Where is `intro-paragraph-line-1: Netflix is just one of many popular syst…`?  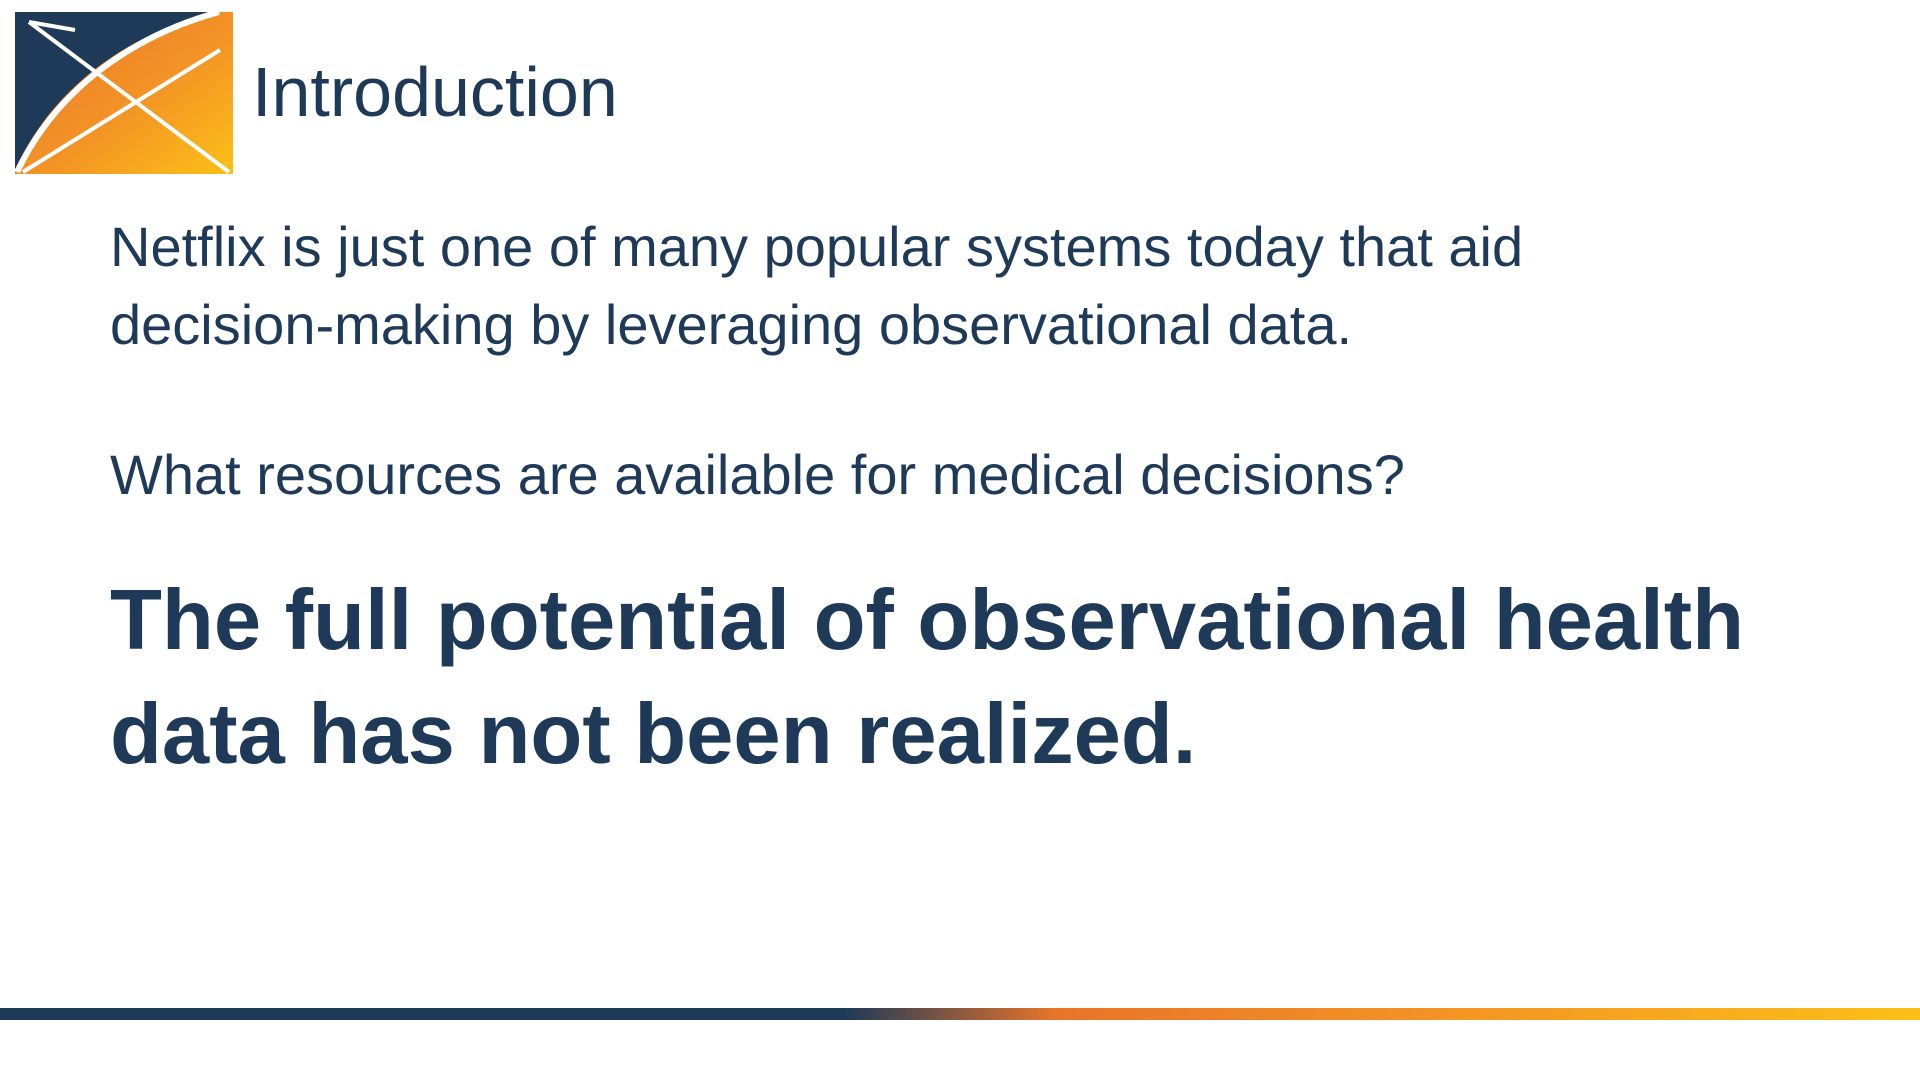 intro-paragraph-line-1: Netflix is just one of many popular syst… is located at coordinates (817, 246).